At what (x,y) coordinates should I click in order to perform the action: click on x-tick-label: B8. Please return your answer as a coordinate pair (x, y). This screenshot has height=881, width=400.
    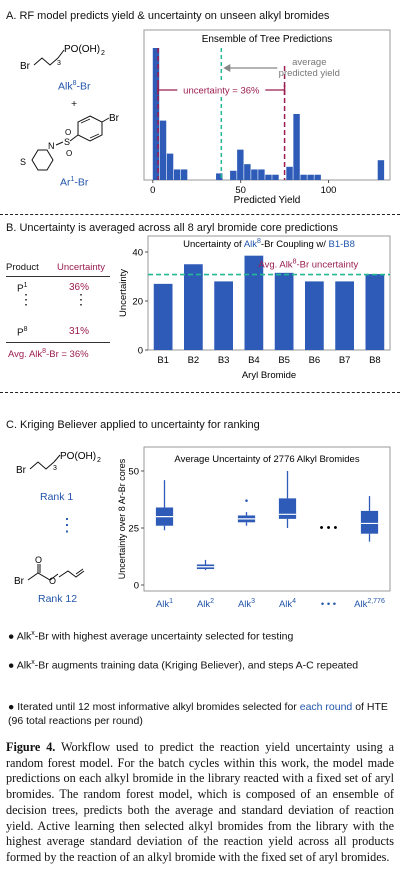
    Looking at the image, I should click on (375, 360).